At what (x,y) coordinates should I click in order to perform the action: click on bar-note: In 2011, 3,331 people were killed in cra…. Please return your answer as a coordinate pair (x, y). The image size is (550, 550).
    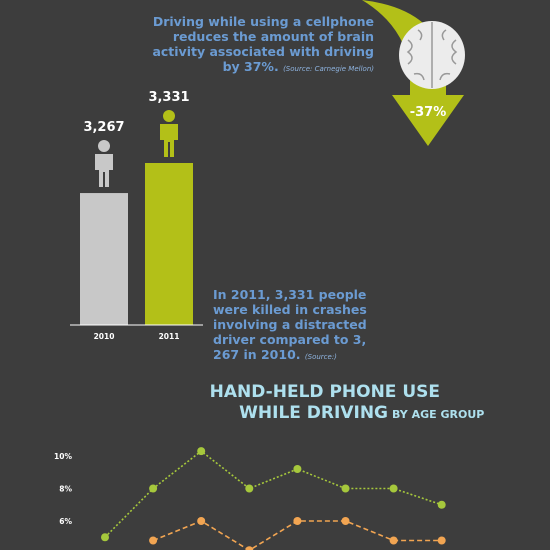
    Looking at the image, I should click on (303, 326).